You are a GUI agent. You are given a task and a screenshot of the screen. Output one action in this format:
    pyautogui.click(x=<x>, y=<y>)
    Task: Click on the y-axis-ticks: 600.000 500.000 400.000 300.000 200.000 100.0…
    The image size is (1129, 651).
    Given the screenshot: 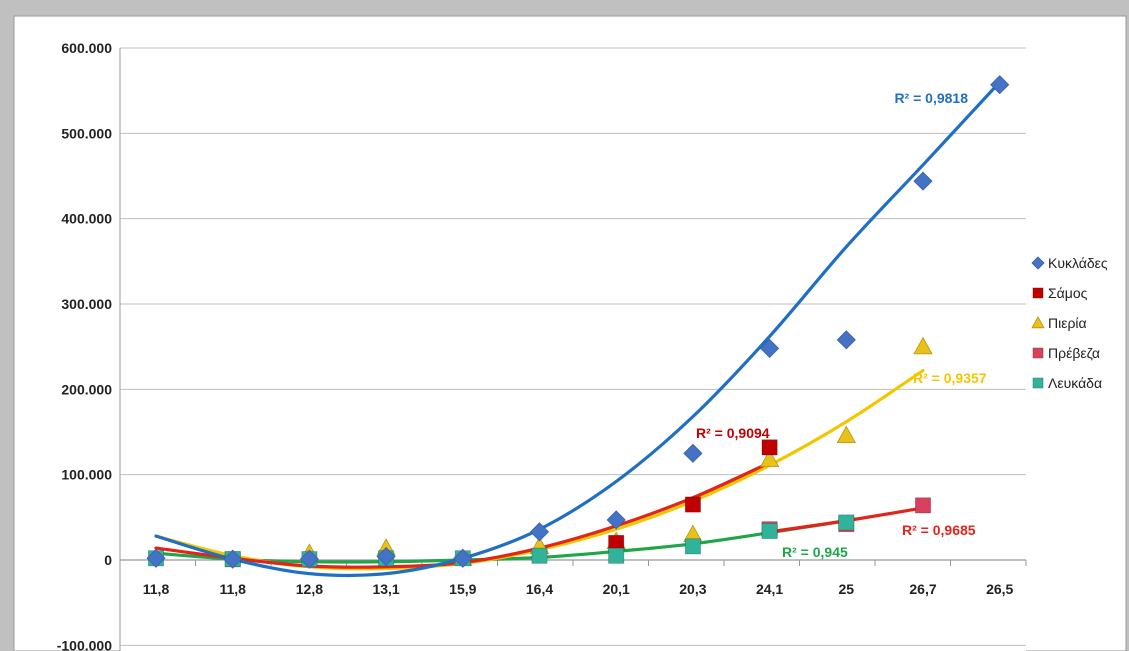 What is the action you would take?
    pyautogui.click(x=84, y=345)
    